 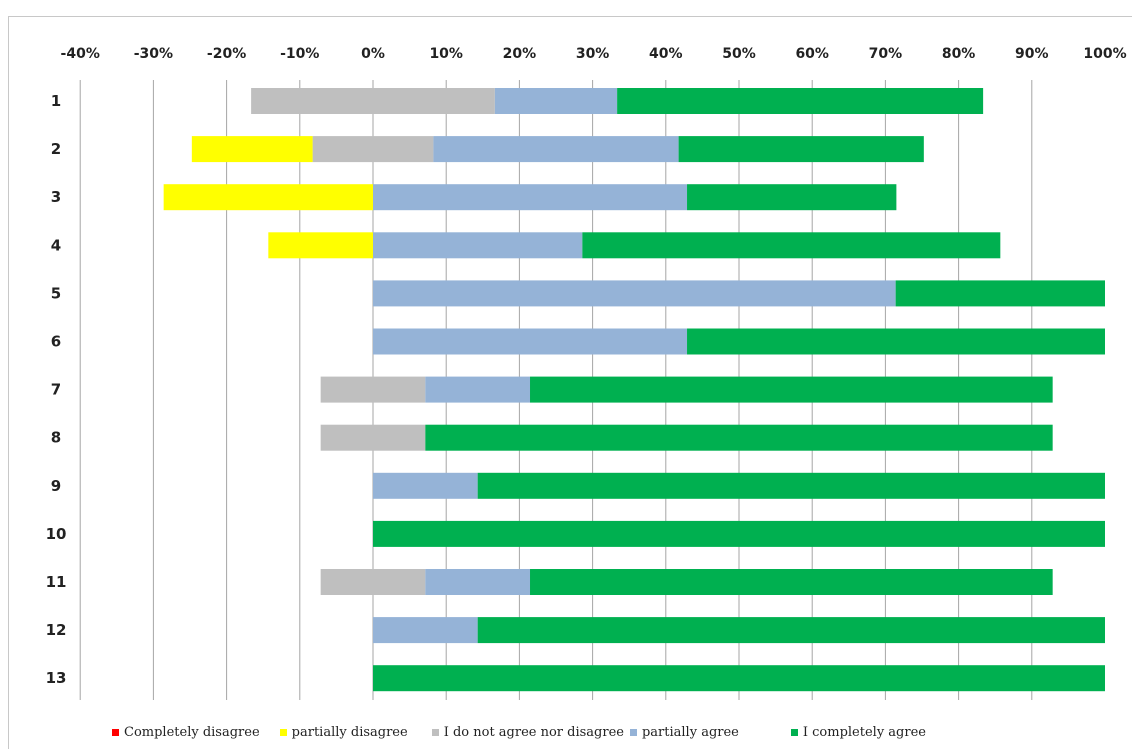 I want to click on x-tick-label: -30%, so click(x=153, y=54).